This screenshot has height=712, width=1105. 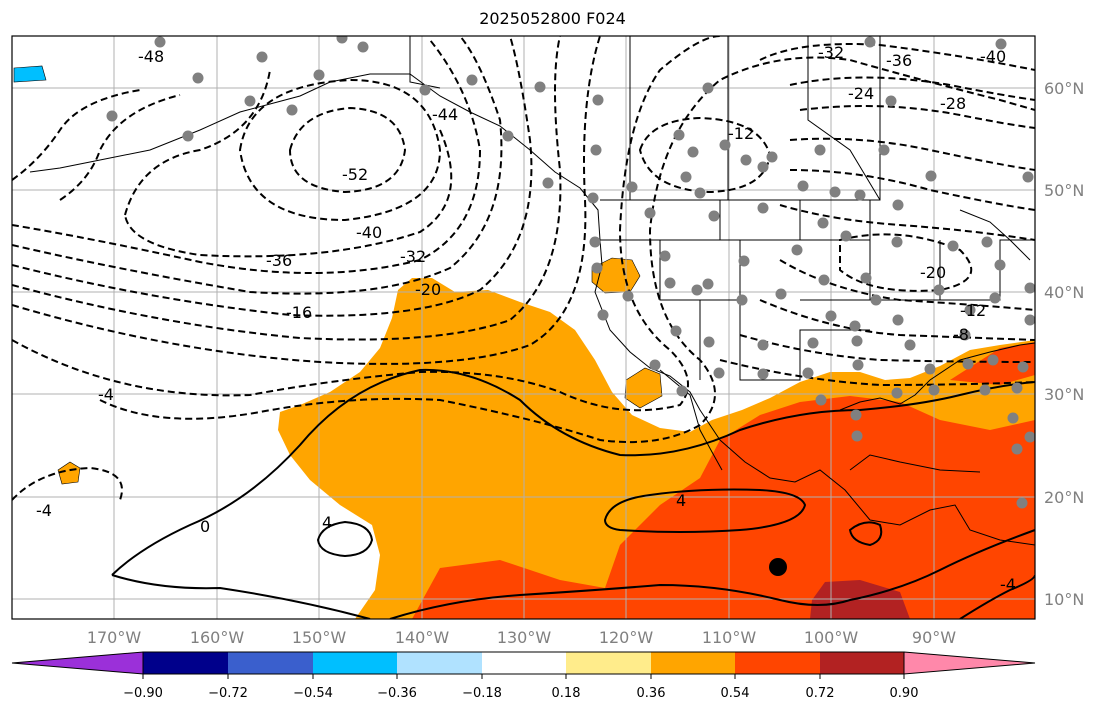 What do you see at coordinates (1064, 497) in the screenshot?
I see `lat-label: 20°N` at bounding box center [1064, 497].